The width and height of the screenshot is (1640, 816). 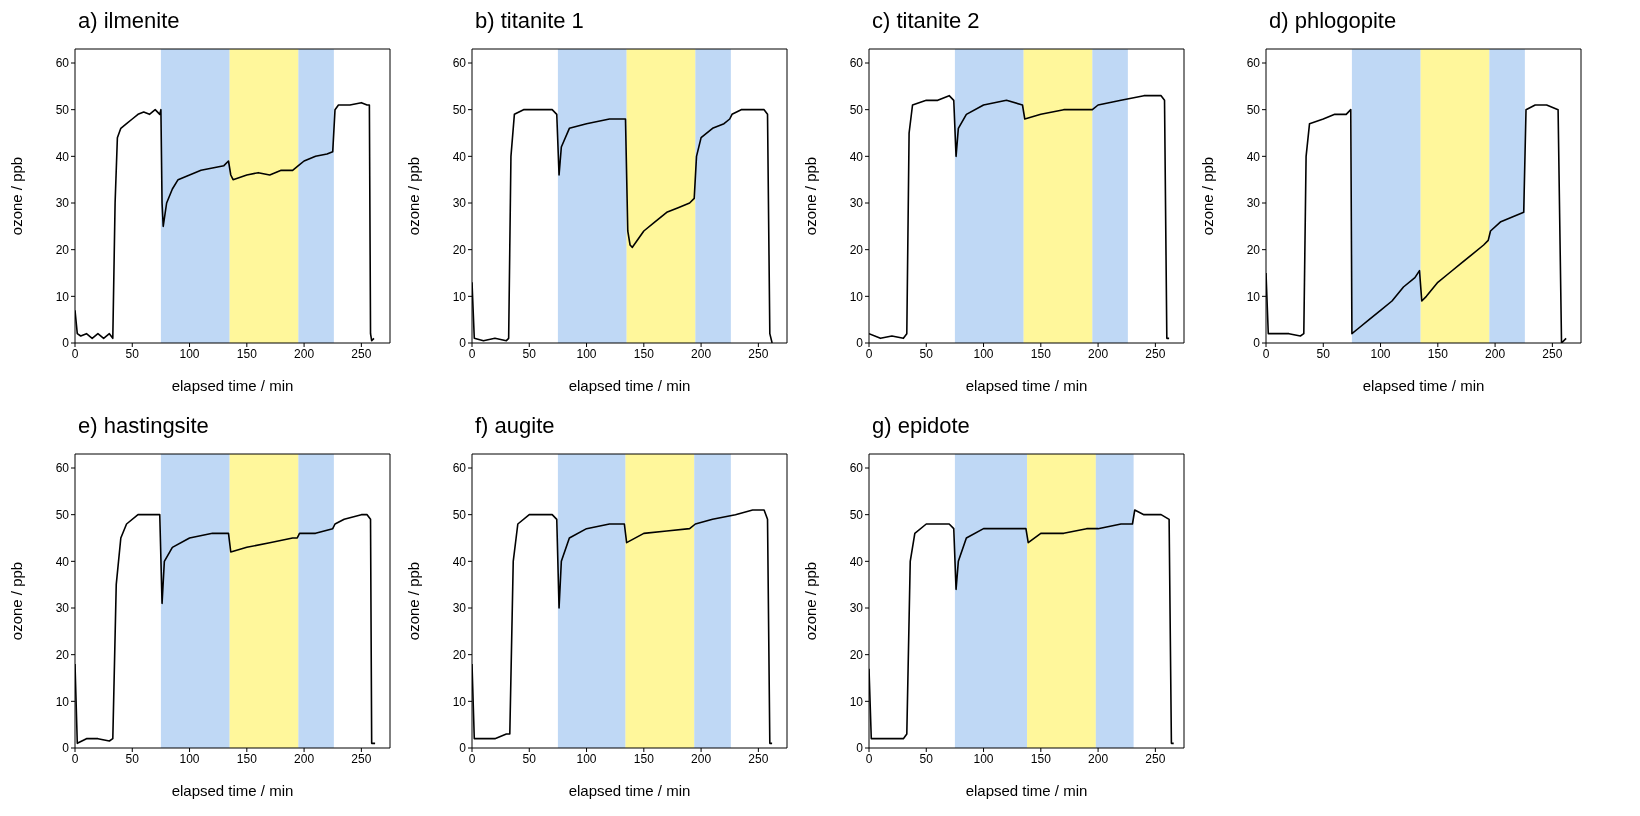 I want to click on chart-title: g) epidote, so click(x=921, y=426).